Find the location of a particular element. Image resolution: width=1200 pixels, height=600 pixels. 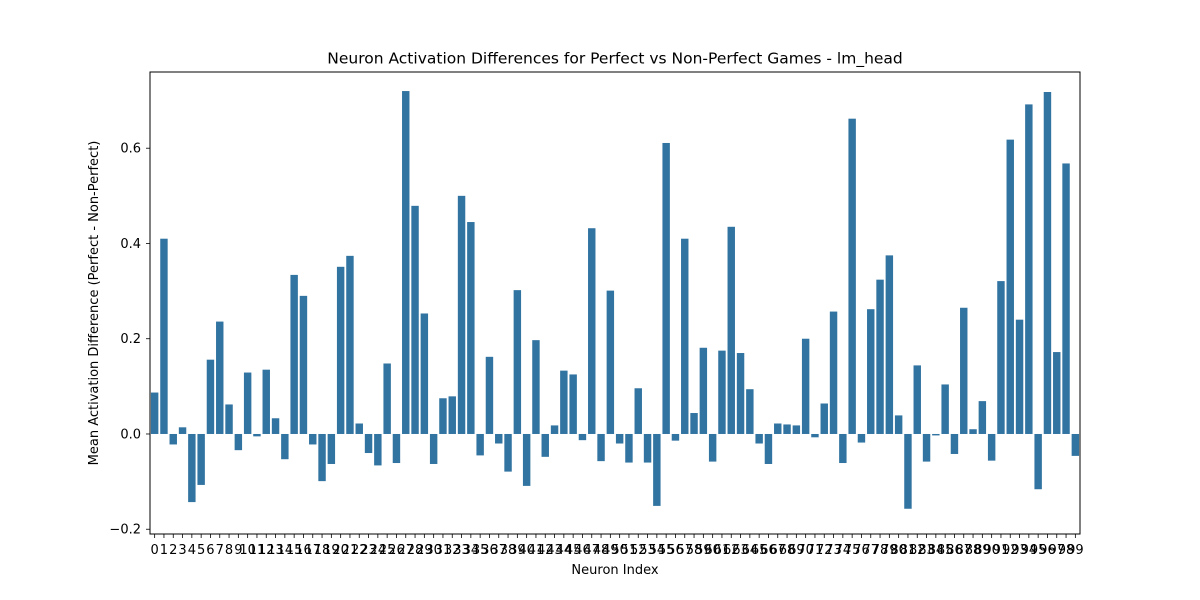

x-tick-label: 77 is located at coordinates (870, 550).